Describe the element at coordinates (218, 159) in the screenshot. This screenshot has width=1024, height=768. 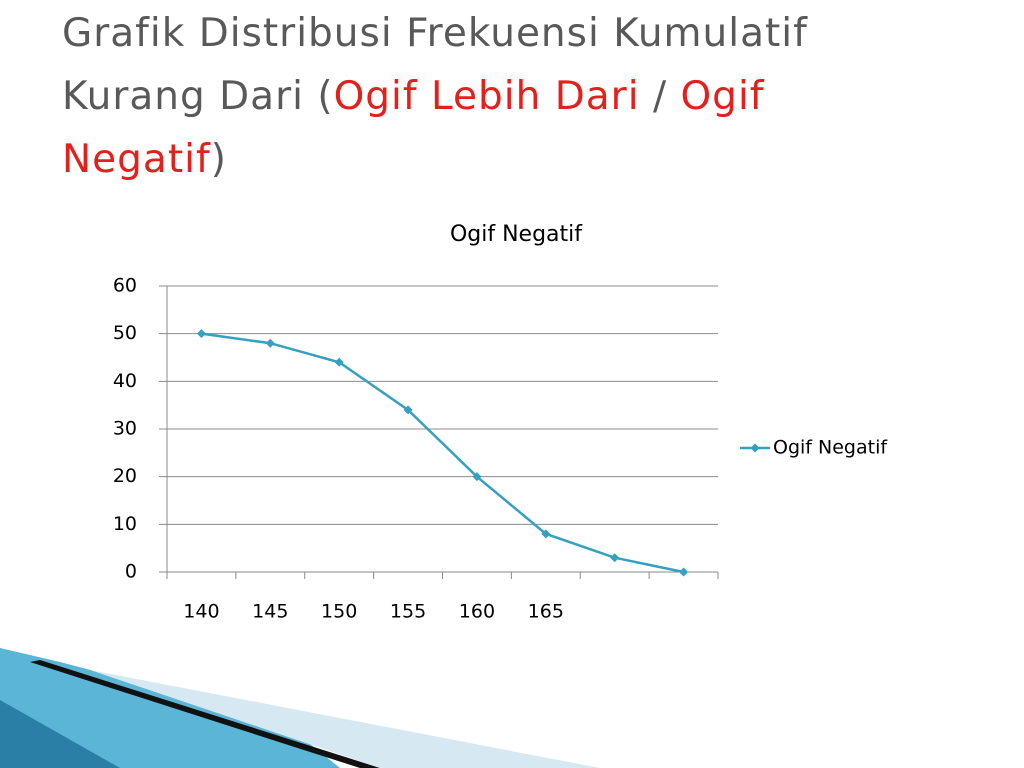
I see `title-part: )` at that location.